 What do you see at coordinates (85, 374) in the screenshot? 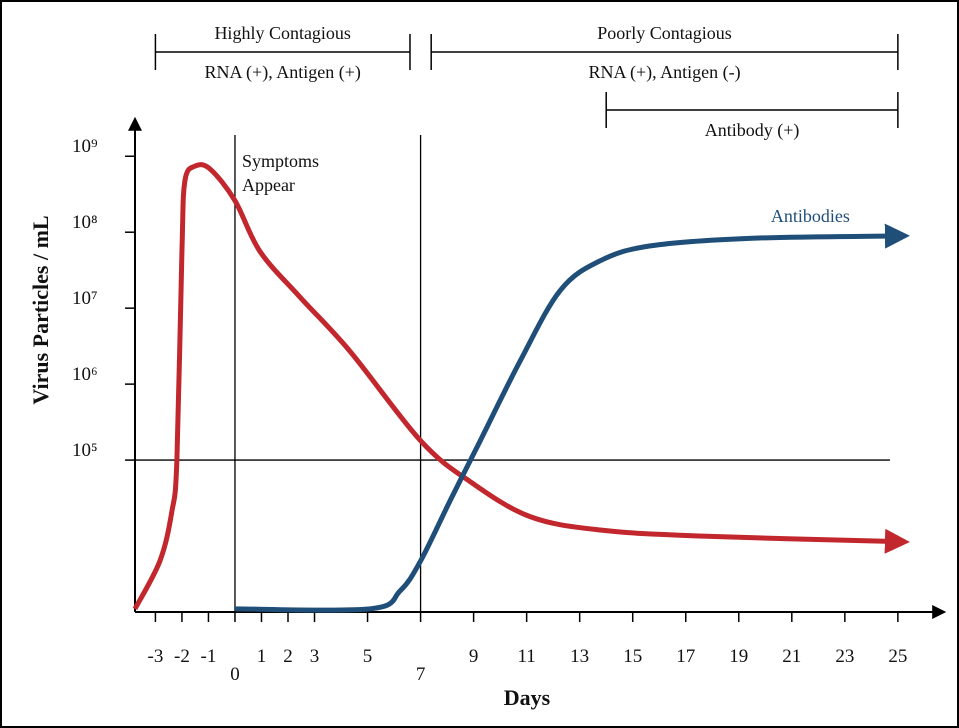
I see `y-tick-label: 10⁶` at bounding box center [85, 374].